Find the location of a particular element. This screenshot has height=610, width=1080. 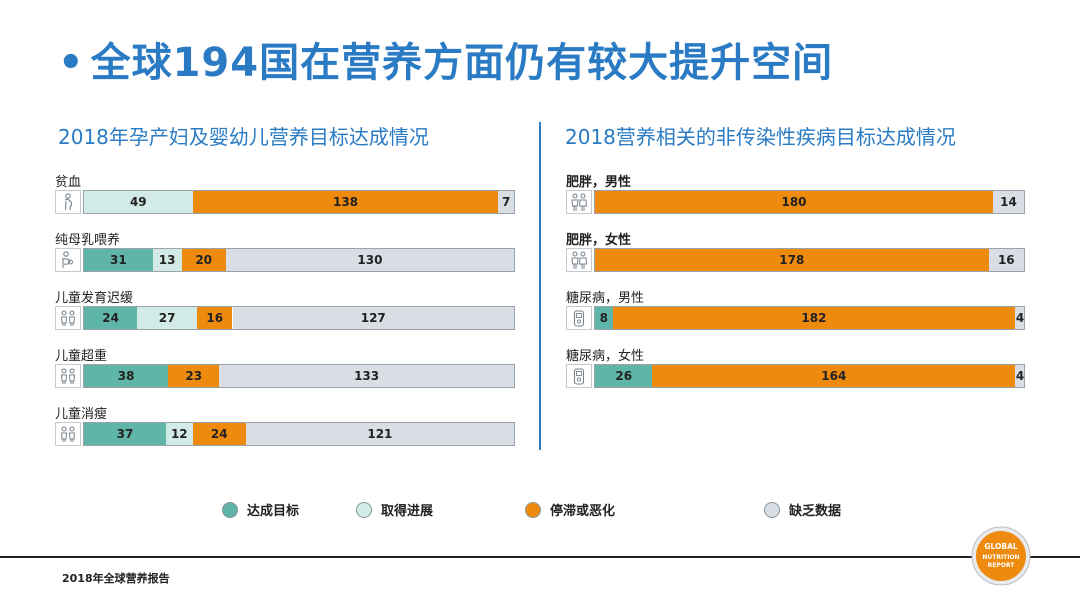

data-label: 37 is located at coordinates (125, 434).